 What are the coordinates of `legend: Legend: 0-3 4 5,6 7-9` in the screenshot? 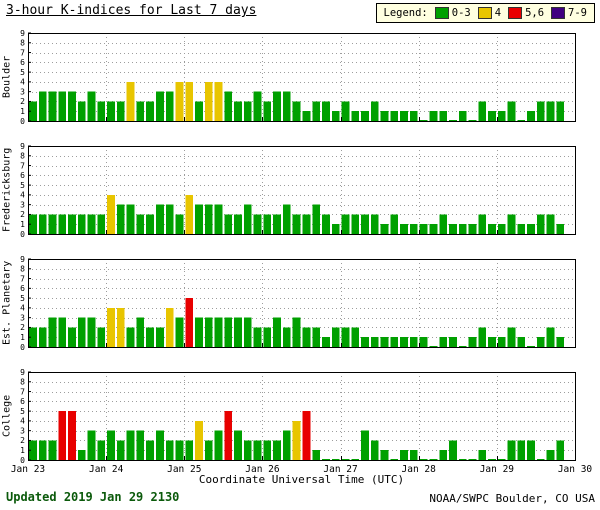 It's located at (485, 13).